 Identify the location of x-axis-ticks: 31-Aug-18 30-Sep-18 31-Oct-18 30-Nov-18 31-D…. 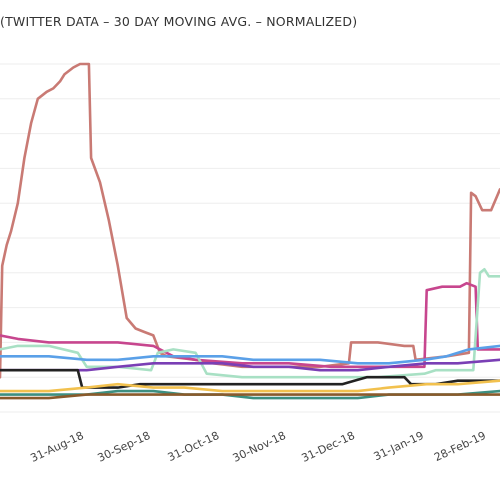
(258, 447).